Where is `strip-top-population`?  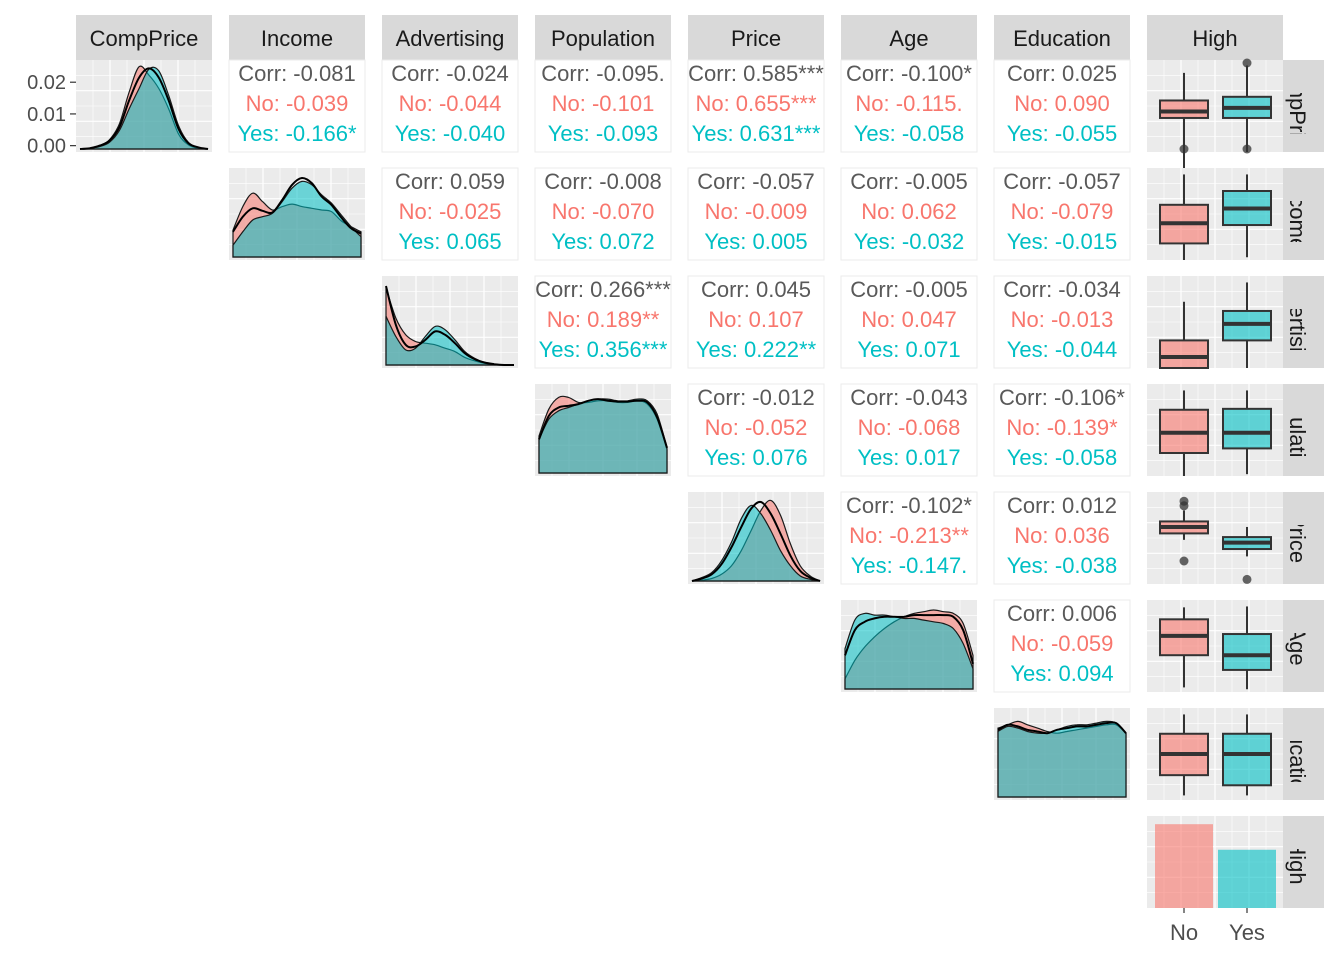 strip-top-population is located at coordinates (603, 37).